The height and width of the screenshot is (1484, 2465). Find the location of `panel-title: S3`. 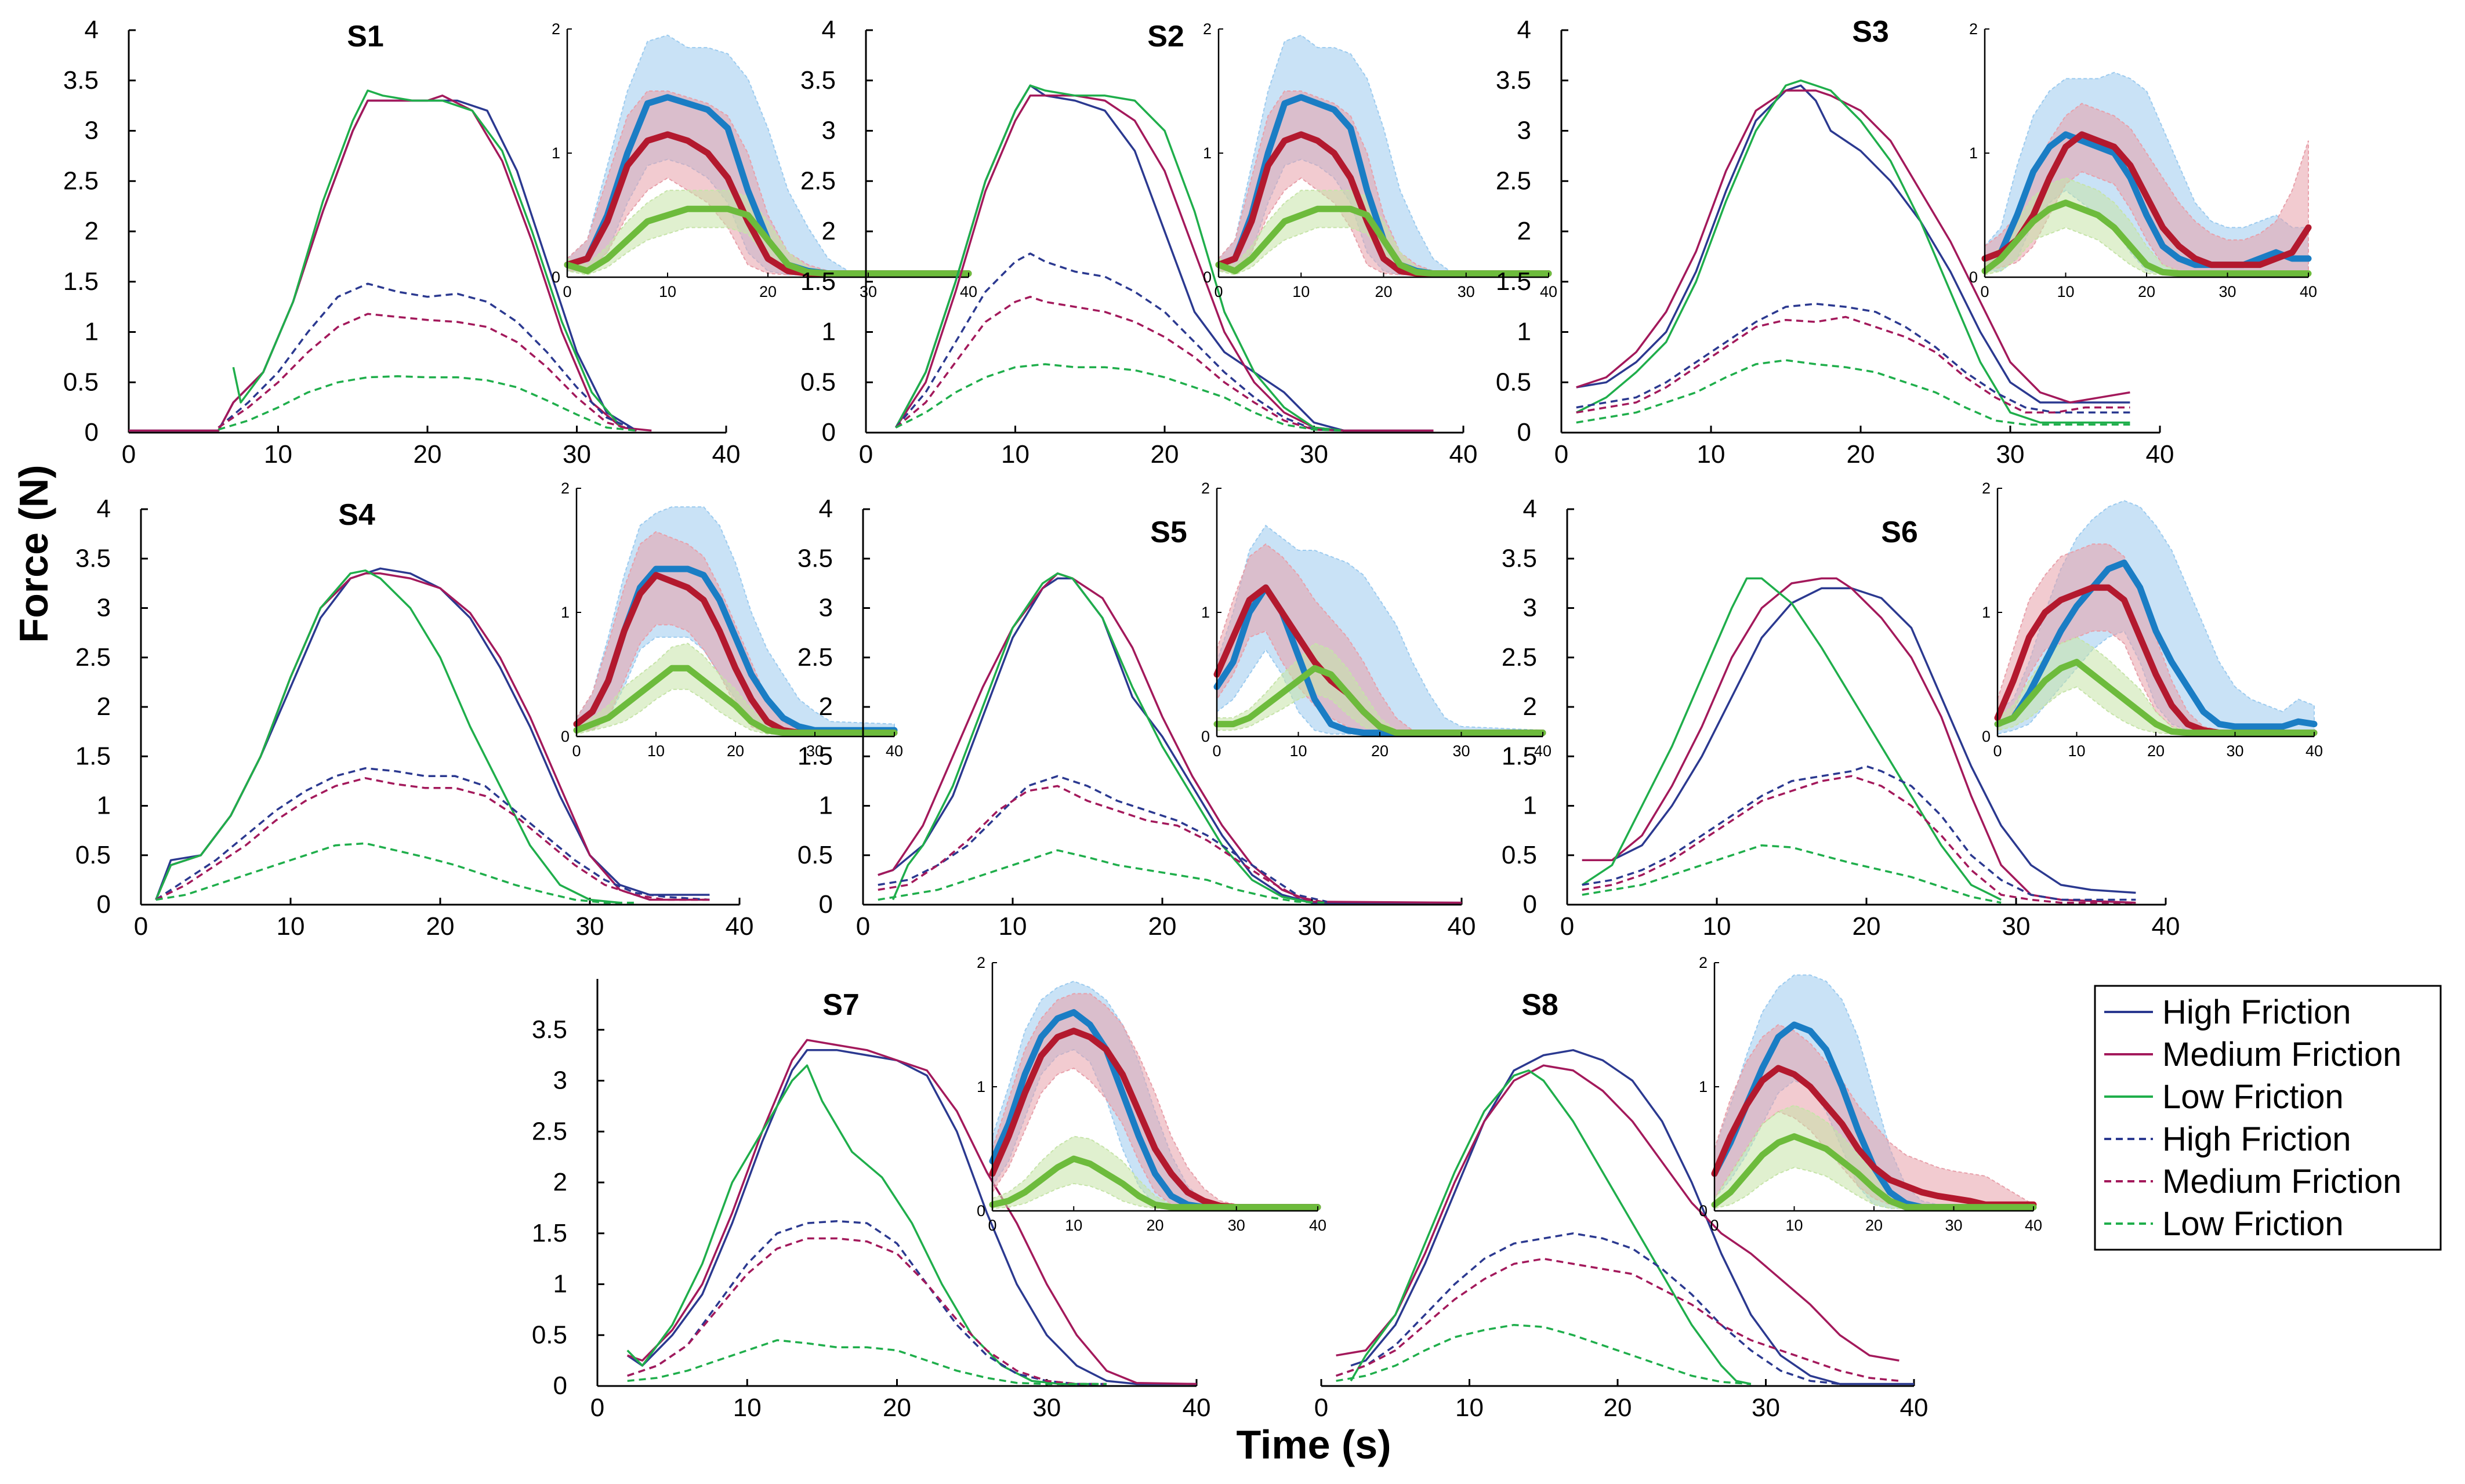

panel-title: S3 is located at coordinates (1870, 32).